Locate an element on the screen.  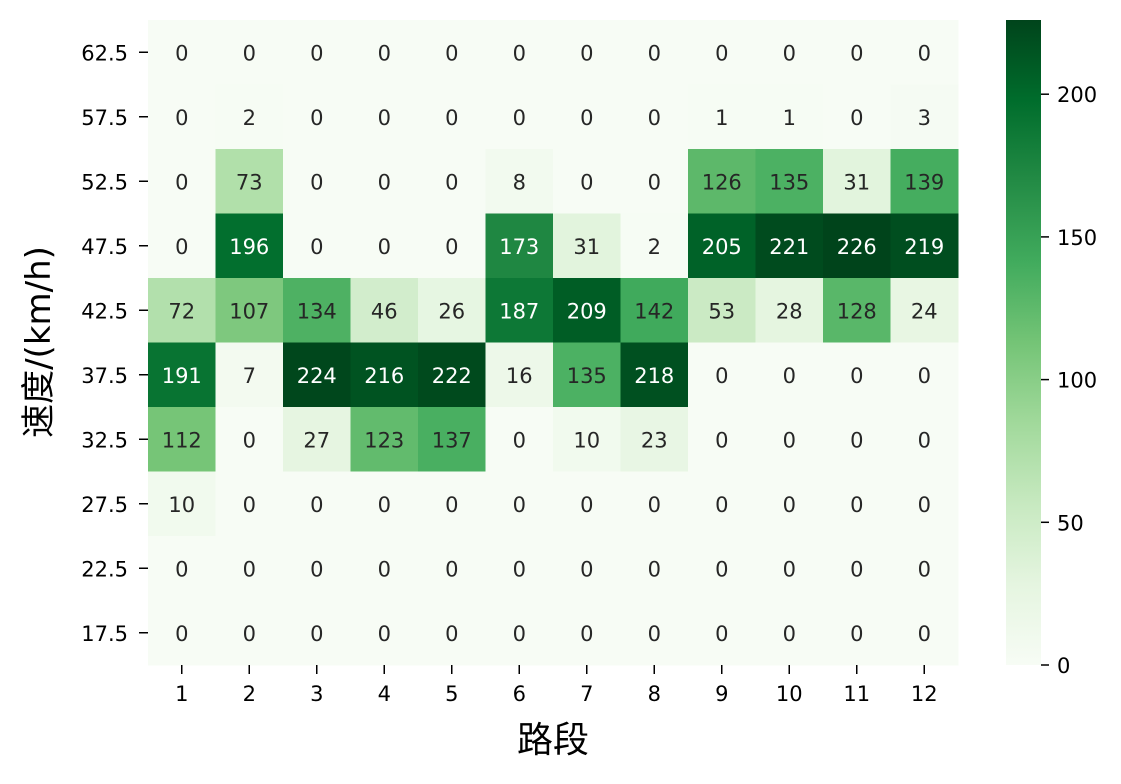
colorbar-tick-label: 100 is located at coordinates (1077, 381).